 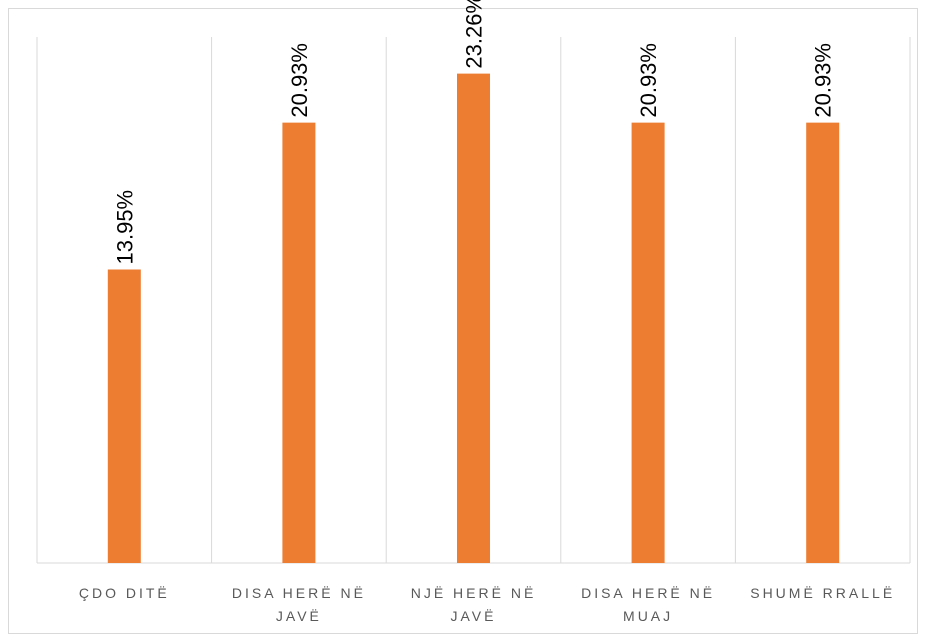 What do you see at coordinates (648, 616) in the screenshot?
I see `x-tick-label: MUAJ` at bounding box center [648, 616].